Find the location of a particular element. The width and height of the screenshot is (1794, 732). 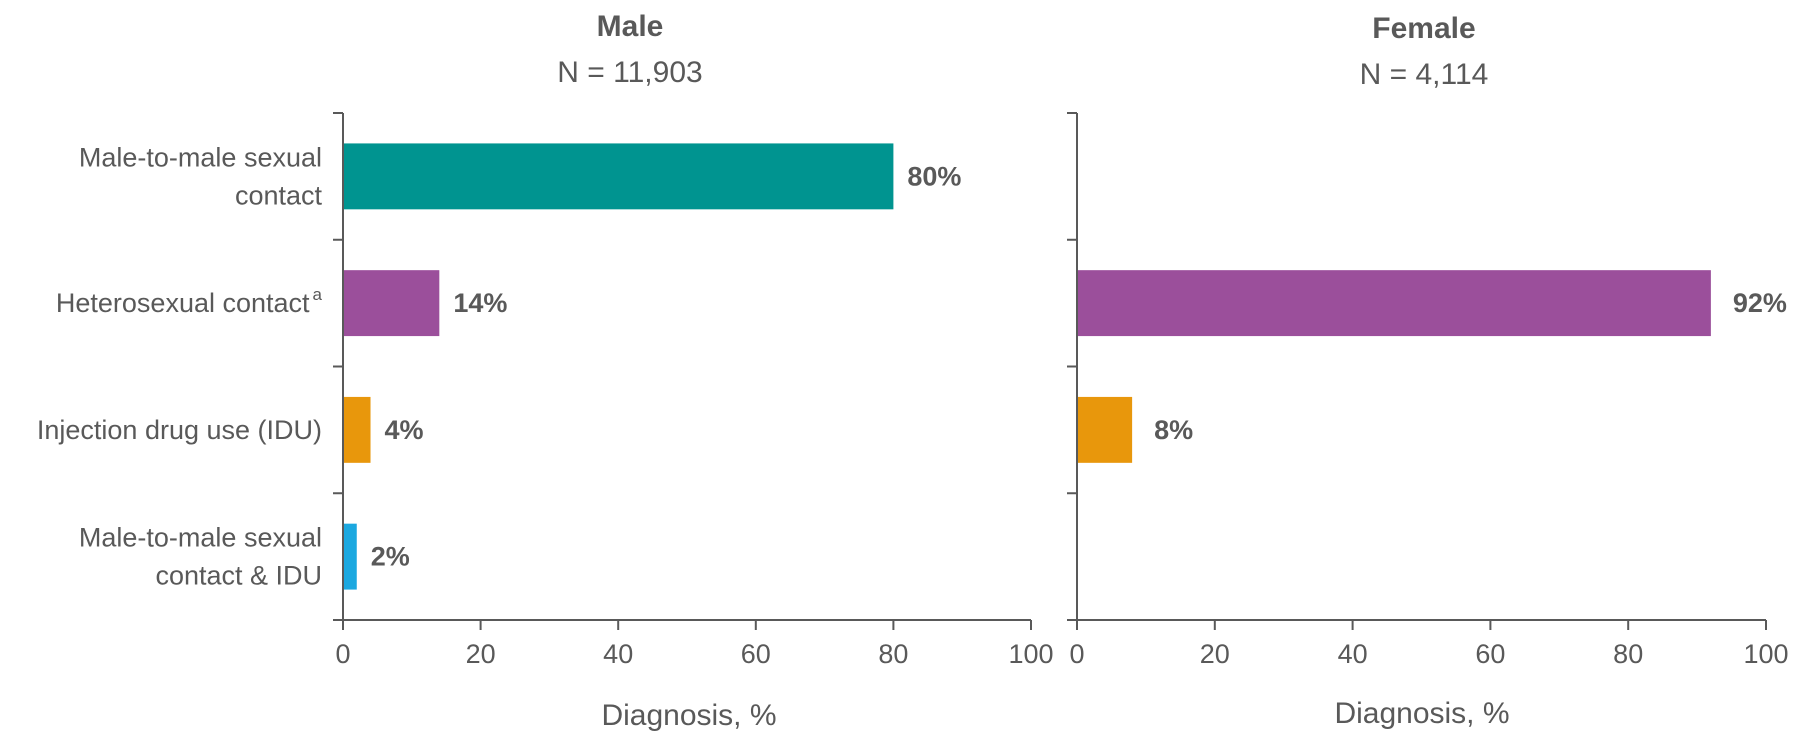

male-title: Male is located at coordinates (630, 26).